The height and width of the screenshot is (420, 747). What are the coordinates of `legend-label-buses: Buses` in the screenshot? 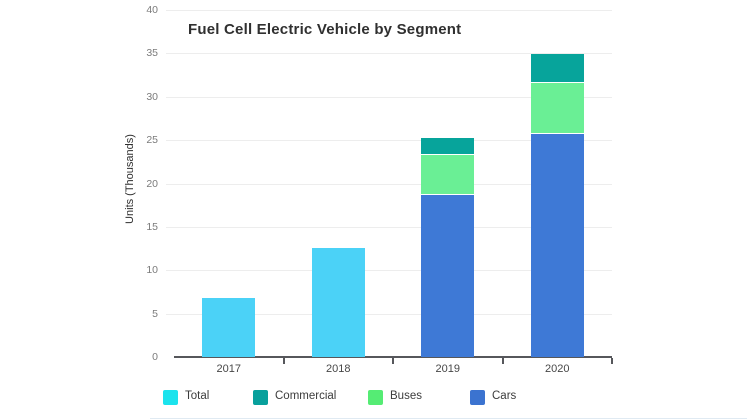 It's located at (406, 396).